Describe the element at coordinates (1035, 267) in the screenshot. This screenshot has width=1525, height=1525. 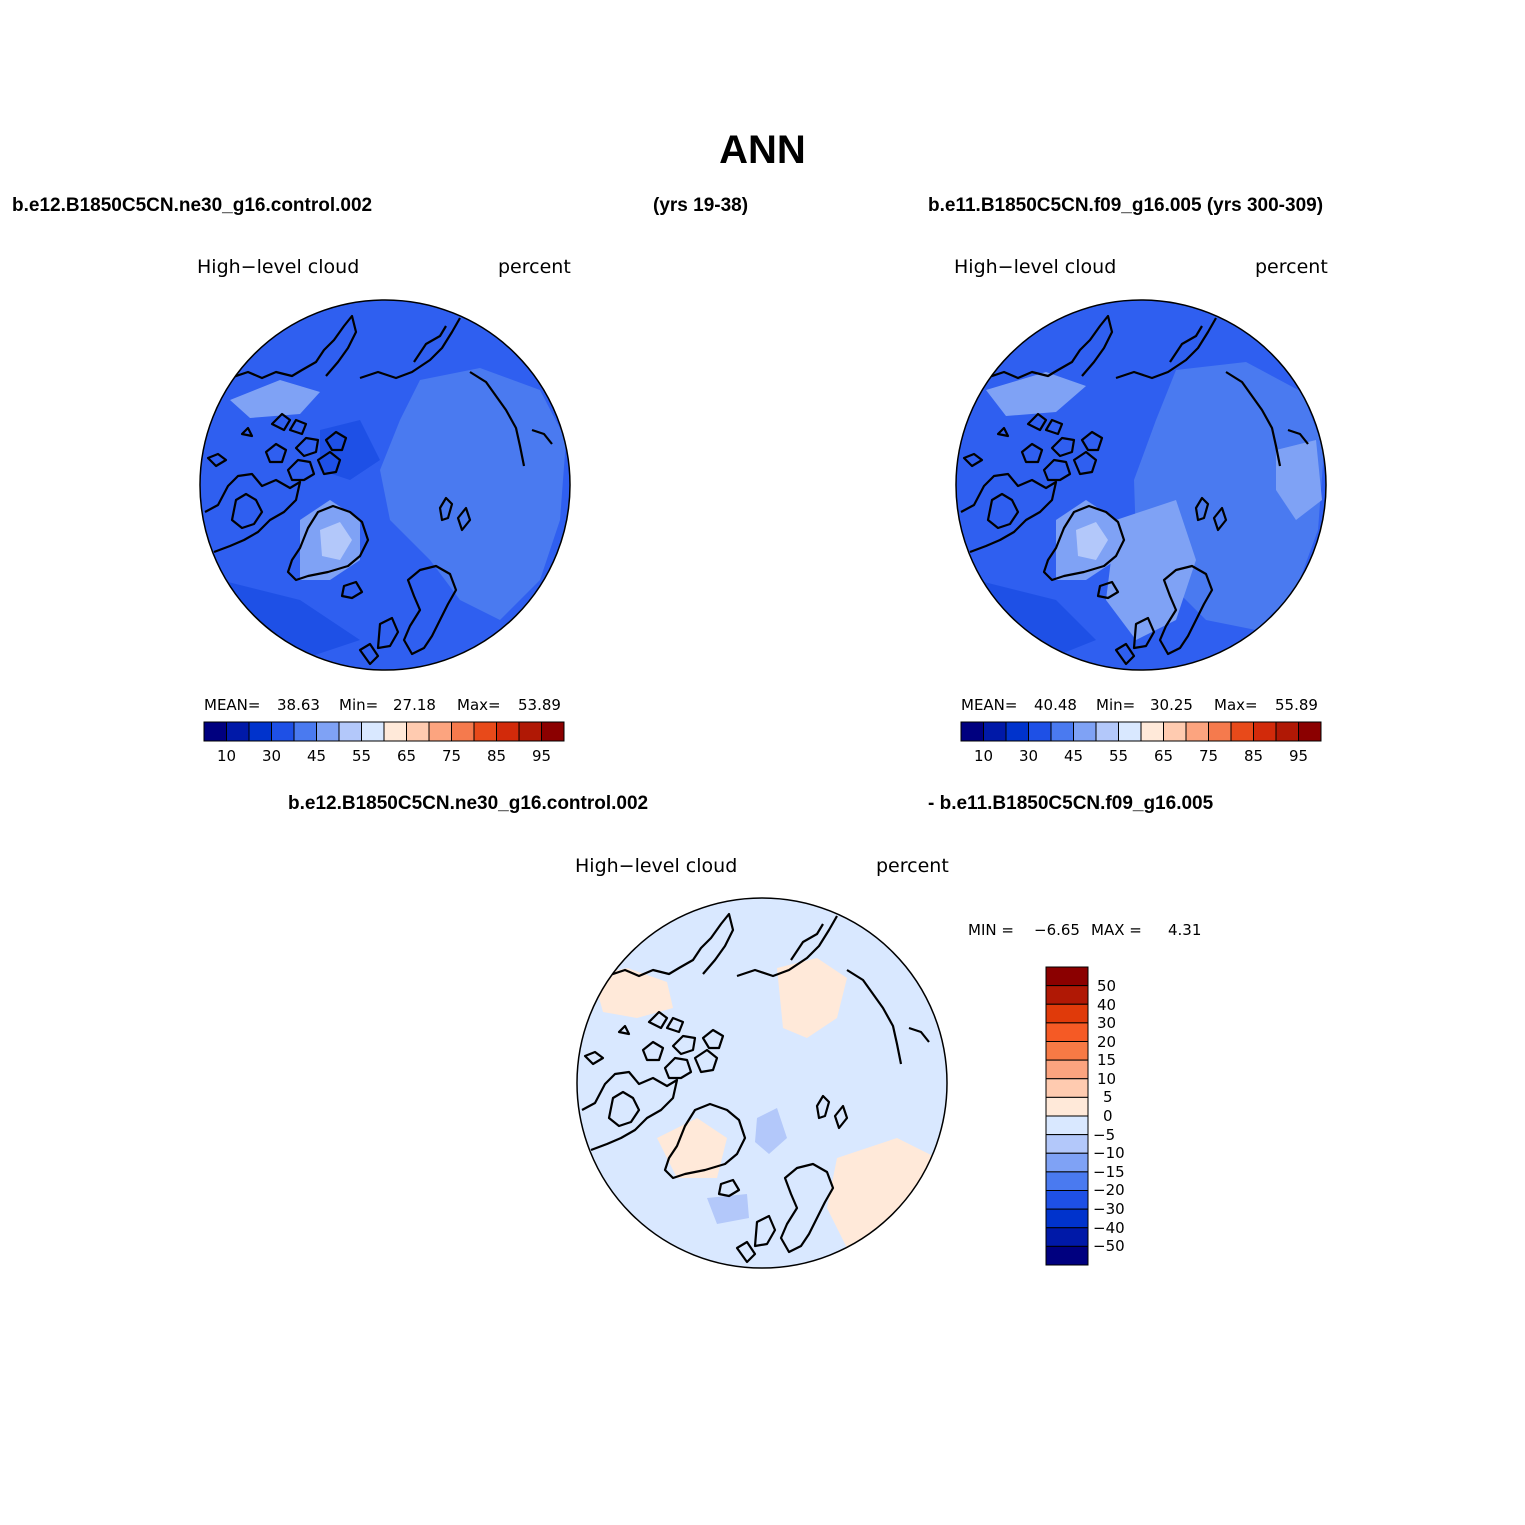
I see `panel2-variable-label: High−level cloud` at that location.